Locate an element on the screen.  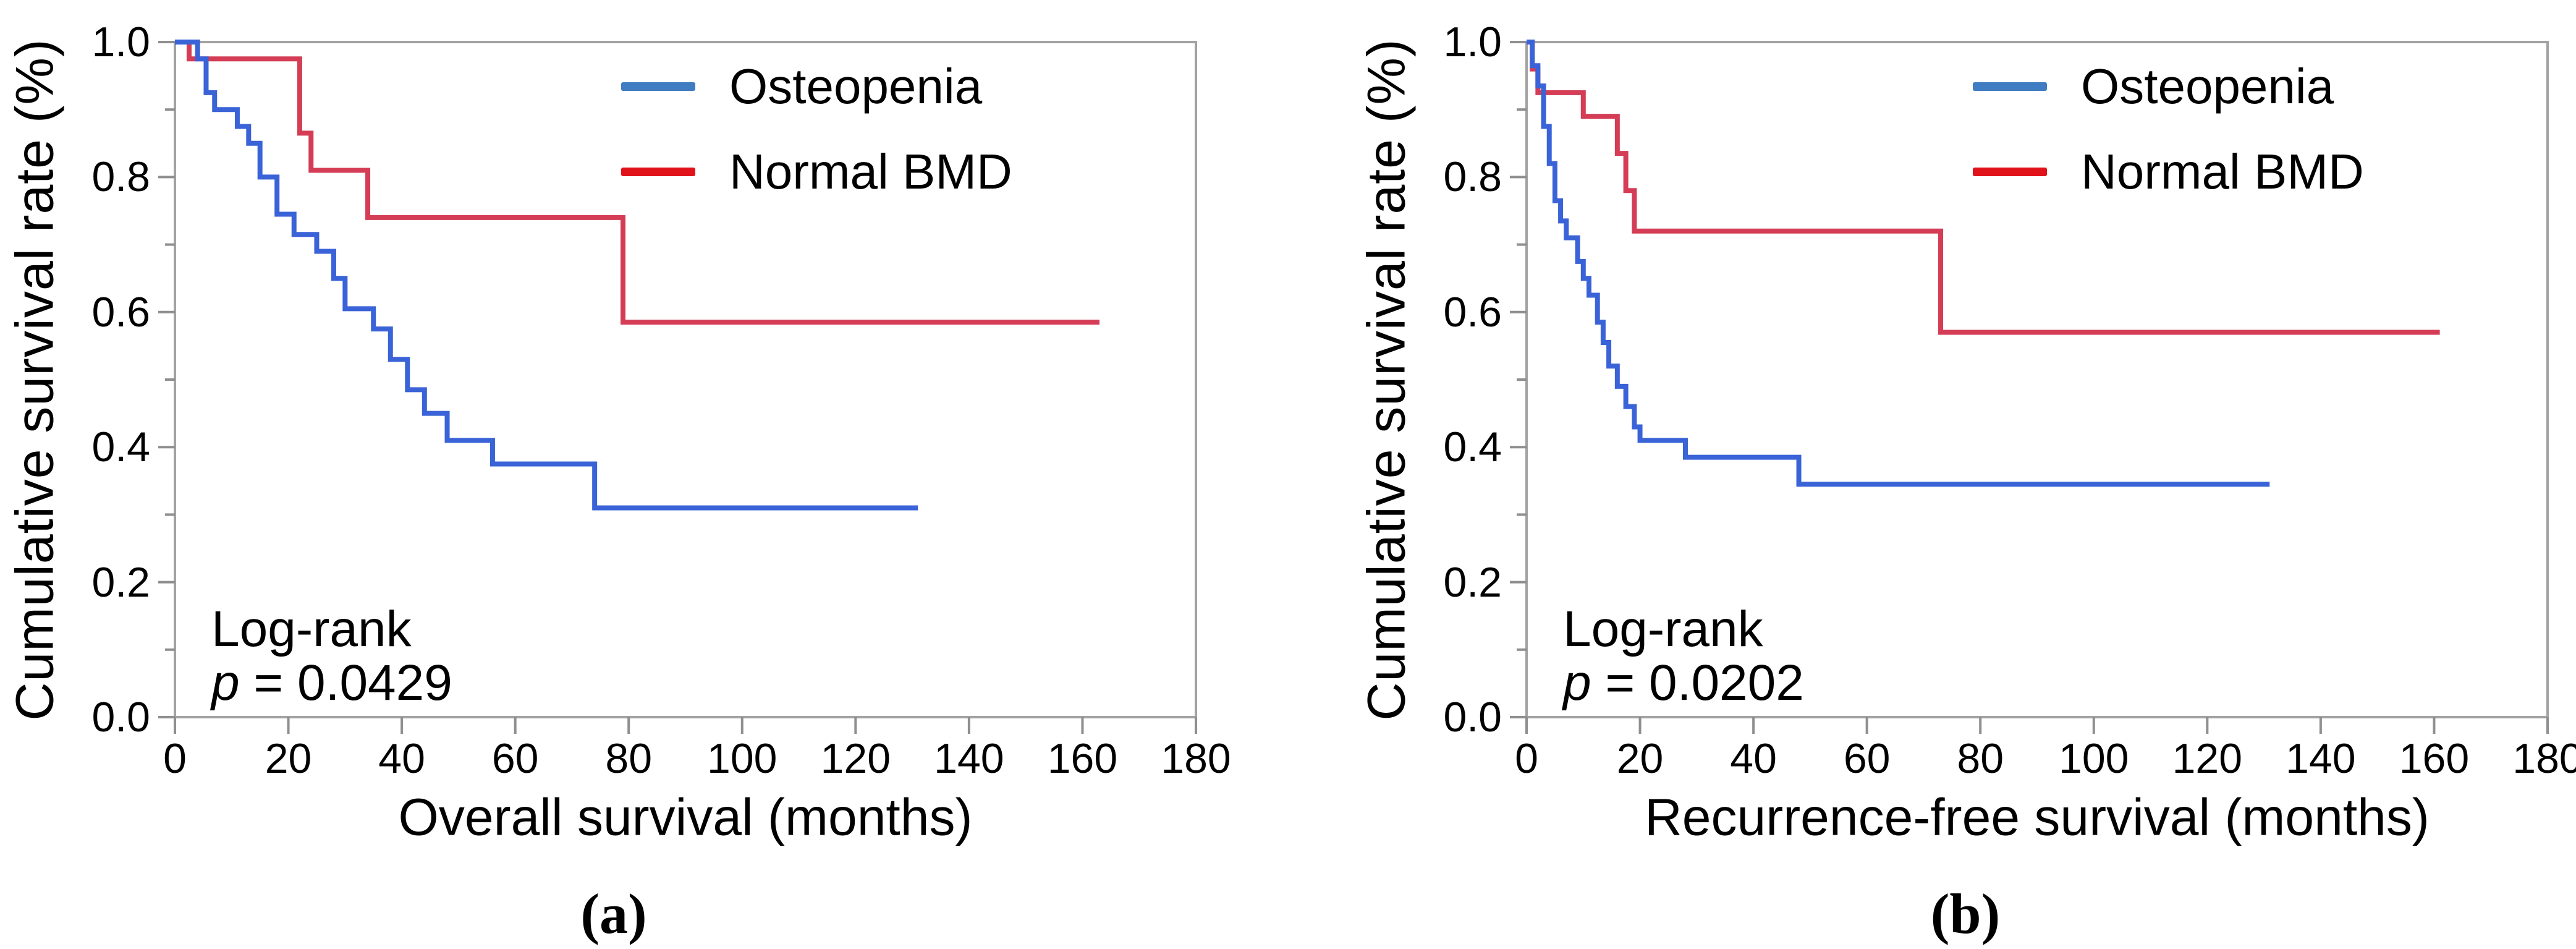
panel-a-logrank-annotation: Log-rank p = 0.0429 is located at coordinates (331, 656).